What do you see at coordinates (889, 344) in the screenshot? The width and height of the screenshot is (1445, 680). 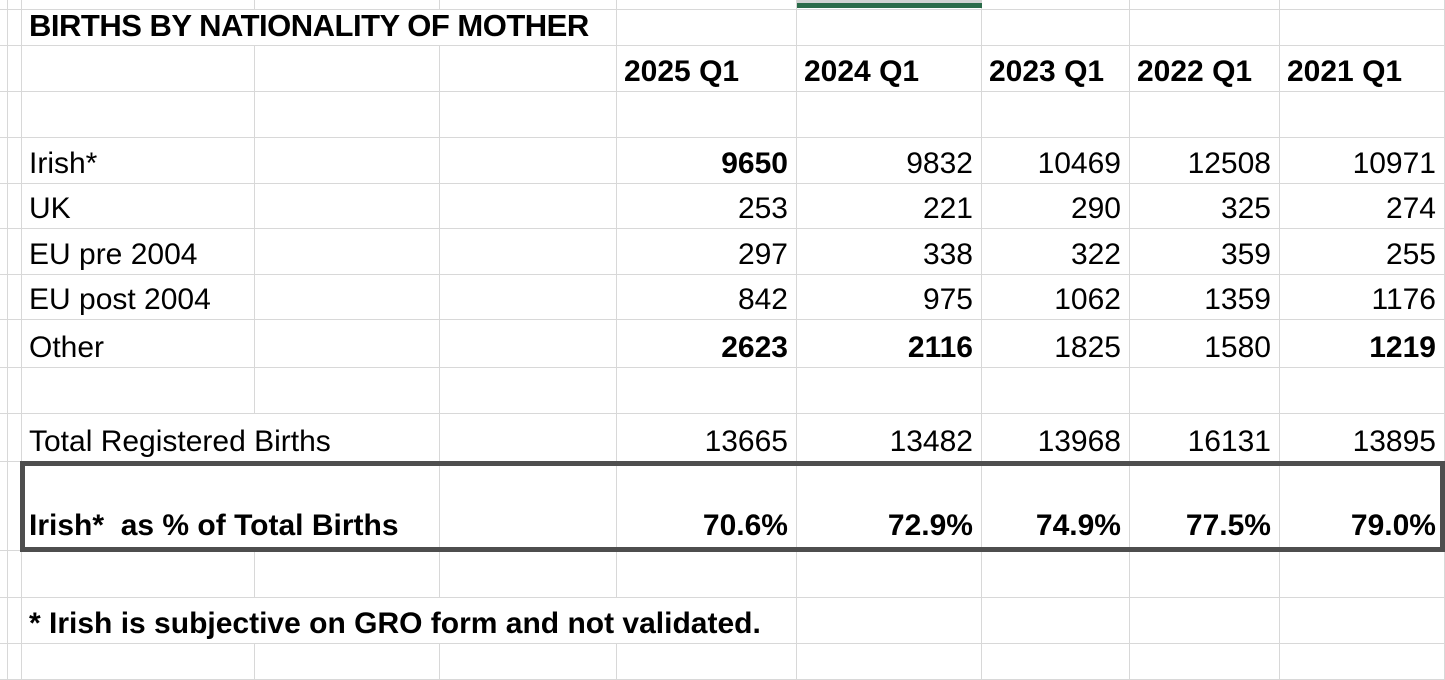 I see `value-cell: 2116` at bounding box center [889, 344].